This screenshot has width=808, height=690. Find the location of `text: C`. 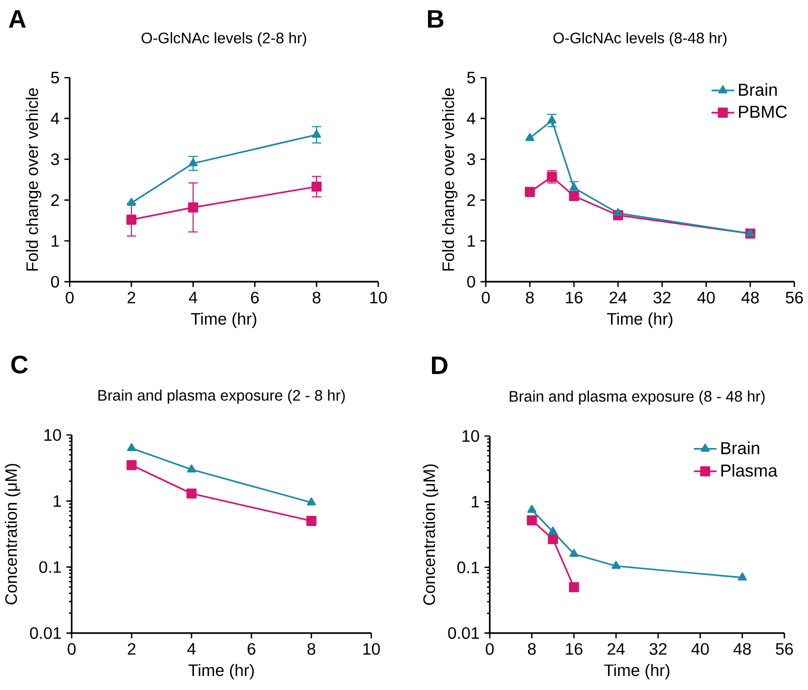

text: C is located at coordinates (19, 365).